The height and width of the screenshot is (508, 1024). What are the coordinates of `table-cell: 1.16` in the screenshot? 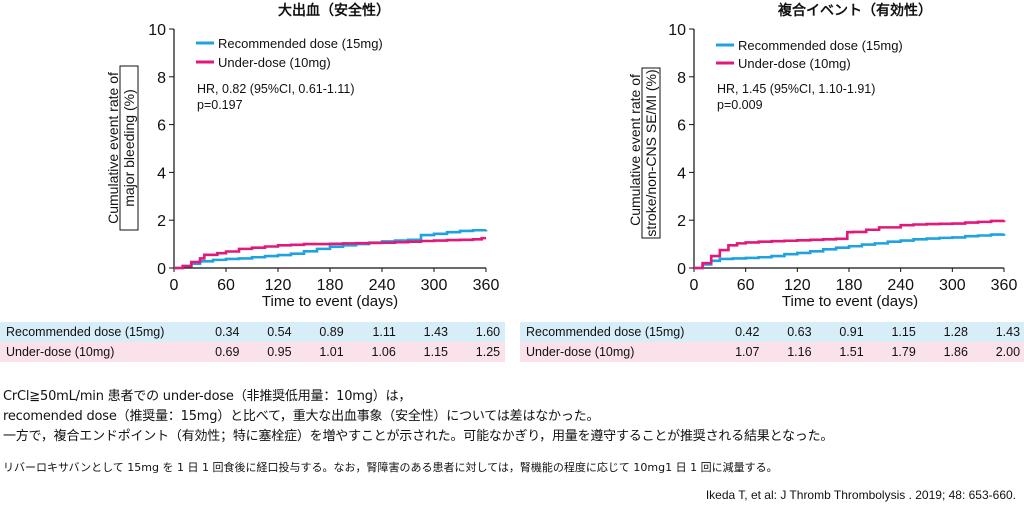 It's located at (799, 352).